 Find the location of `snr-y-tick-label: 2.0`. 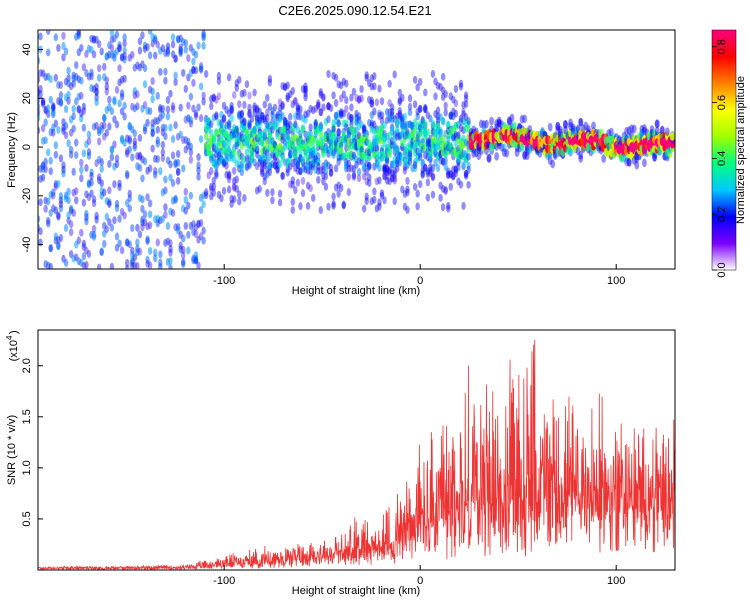

snr-y-tick-label: 2.0 is located at coordinates (27, 365).